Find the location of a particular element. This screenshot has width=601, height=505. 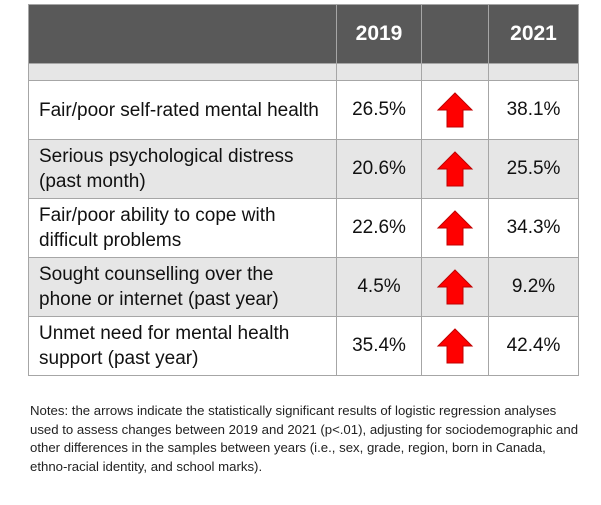

value-2019: 35.4% is located at coordinates (379, 346).